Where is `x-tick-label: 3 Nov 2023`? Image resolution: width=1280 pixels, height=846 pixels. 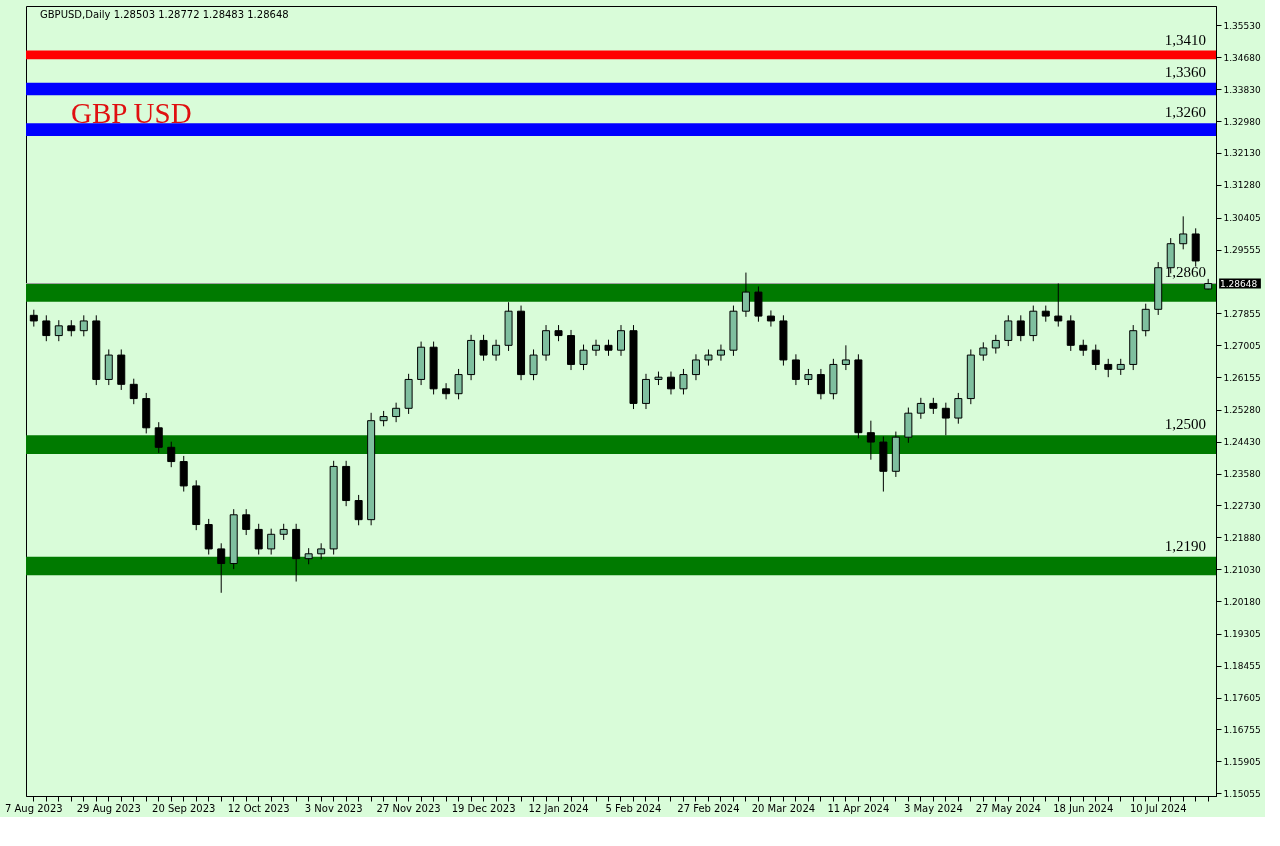 x-tick-label: 3 Nov 2023 is located at coordinates (333, 808).